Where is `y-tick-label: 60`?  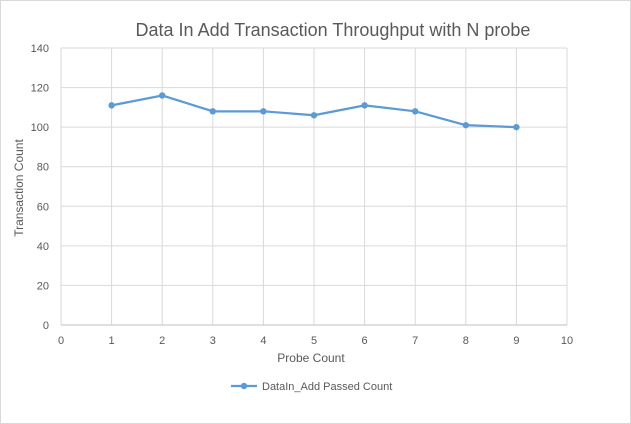
y-tick-label: 60 is located at coordinates (43, 207).